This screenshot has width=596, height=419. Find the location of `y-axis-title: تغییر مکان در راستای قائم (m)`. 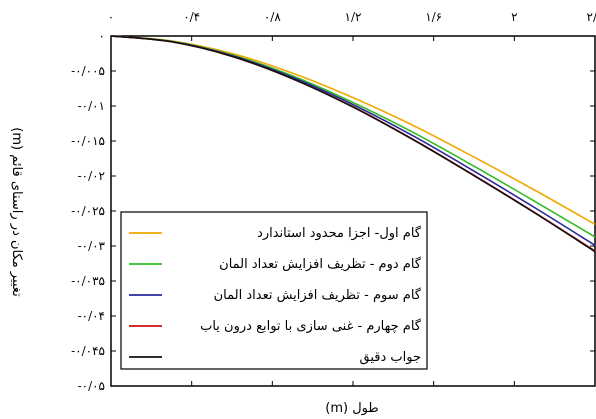

y-axis-title: تغییر مکان در راستای قائم (m) is located at coordinates (16, 212).